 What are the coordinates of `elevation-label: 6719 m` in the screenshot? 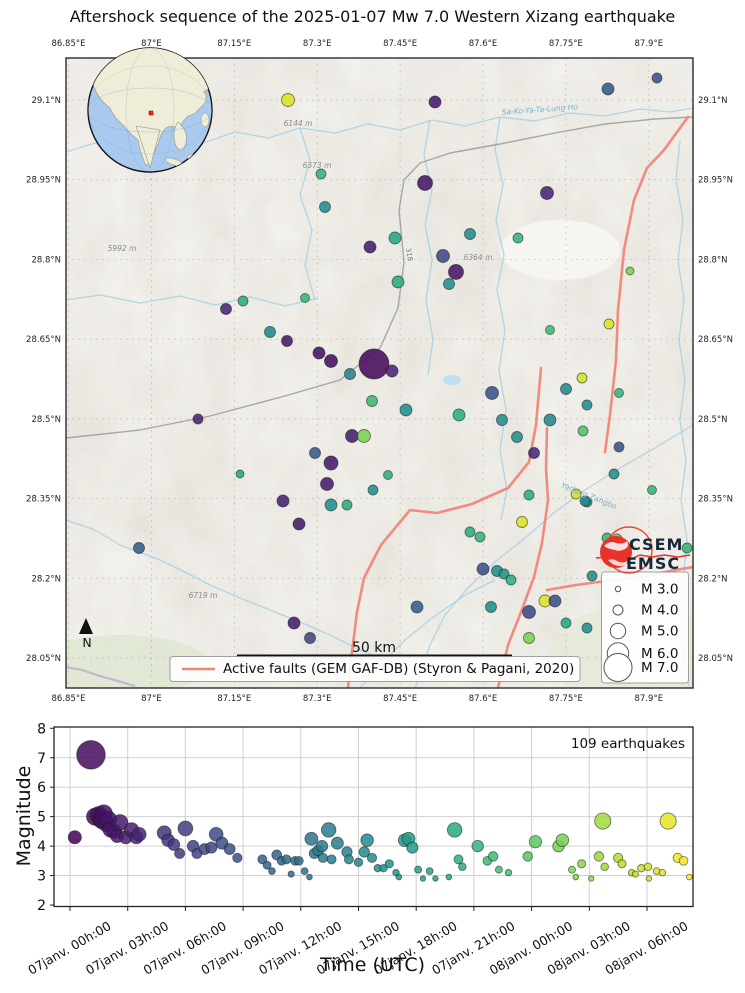 It's located at (203, 595).